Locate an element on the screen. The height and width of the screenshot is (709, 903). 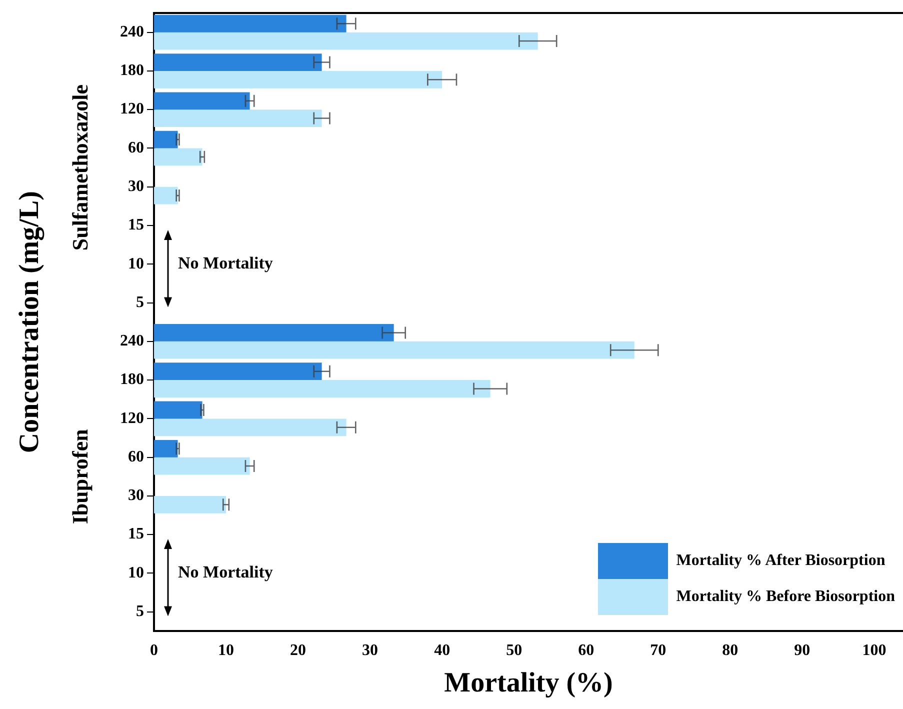
text: Sulfamethoxazole is located at coordinates (80, 167).